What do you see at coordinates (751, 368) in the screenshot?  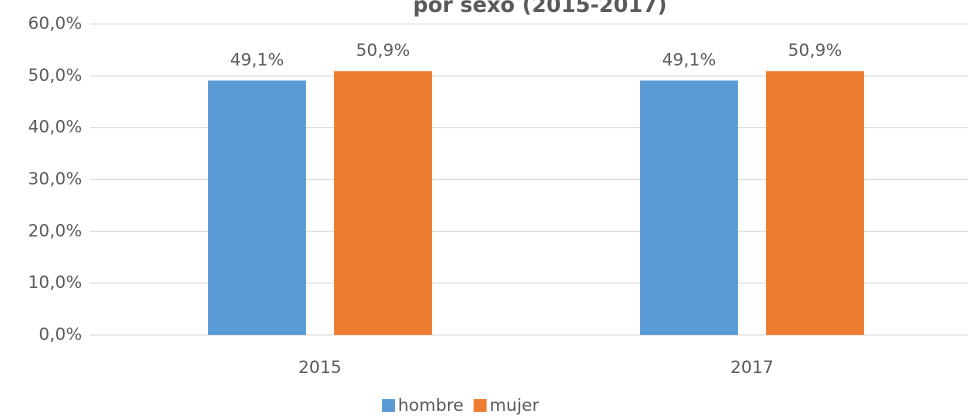 I see `x-tick-label: 2017` at bounding box center [751, 368].